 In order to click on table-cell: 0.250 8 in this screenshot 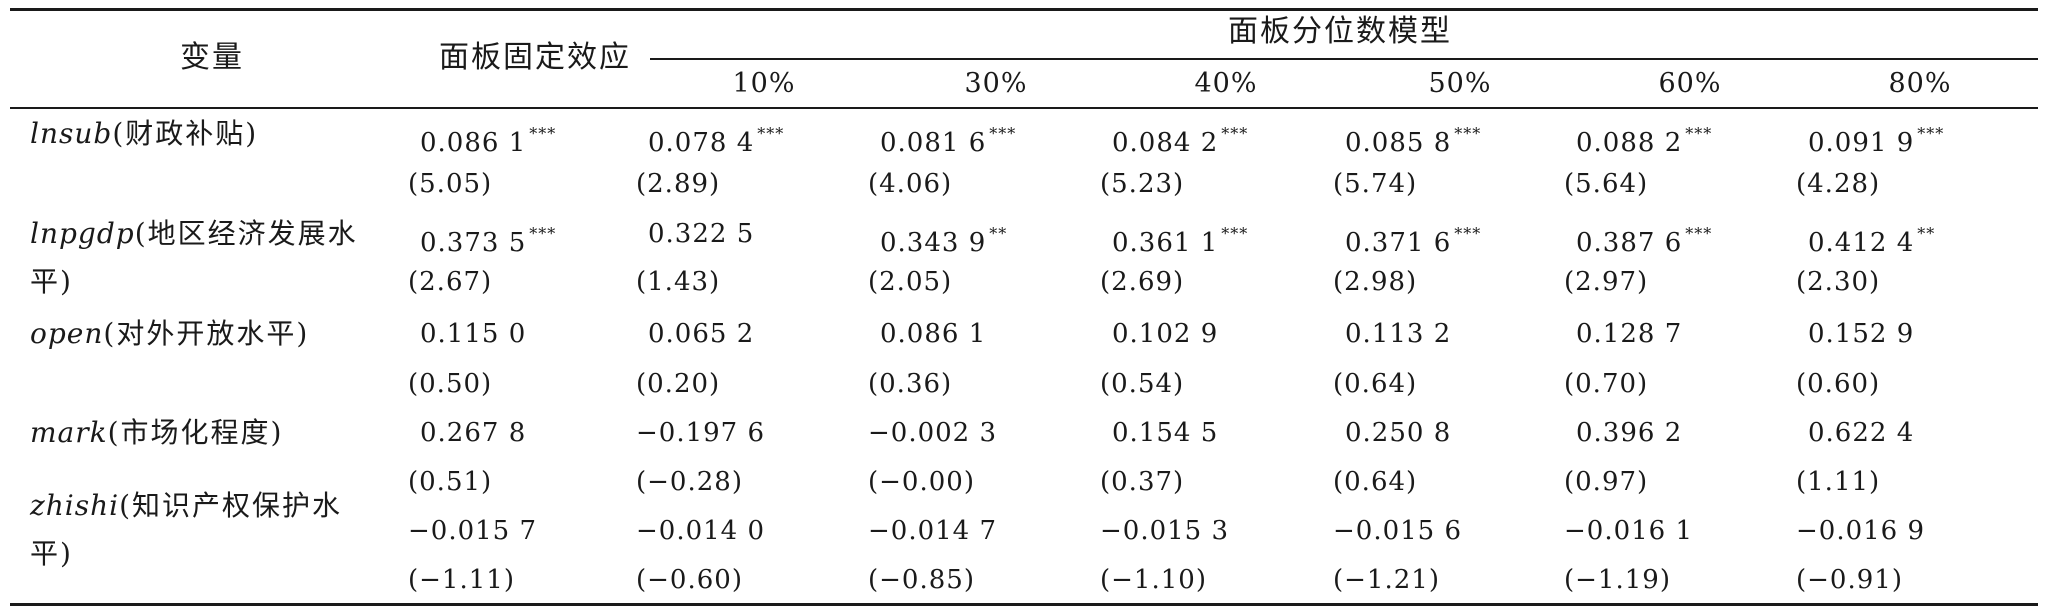, I will do `click(1398, 433)`.